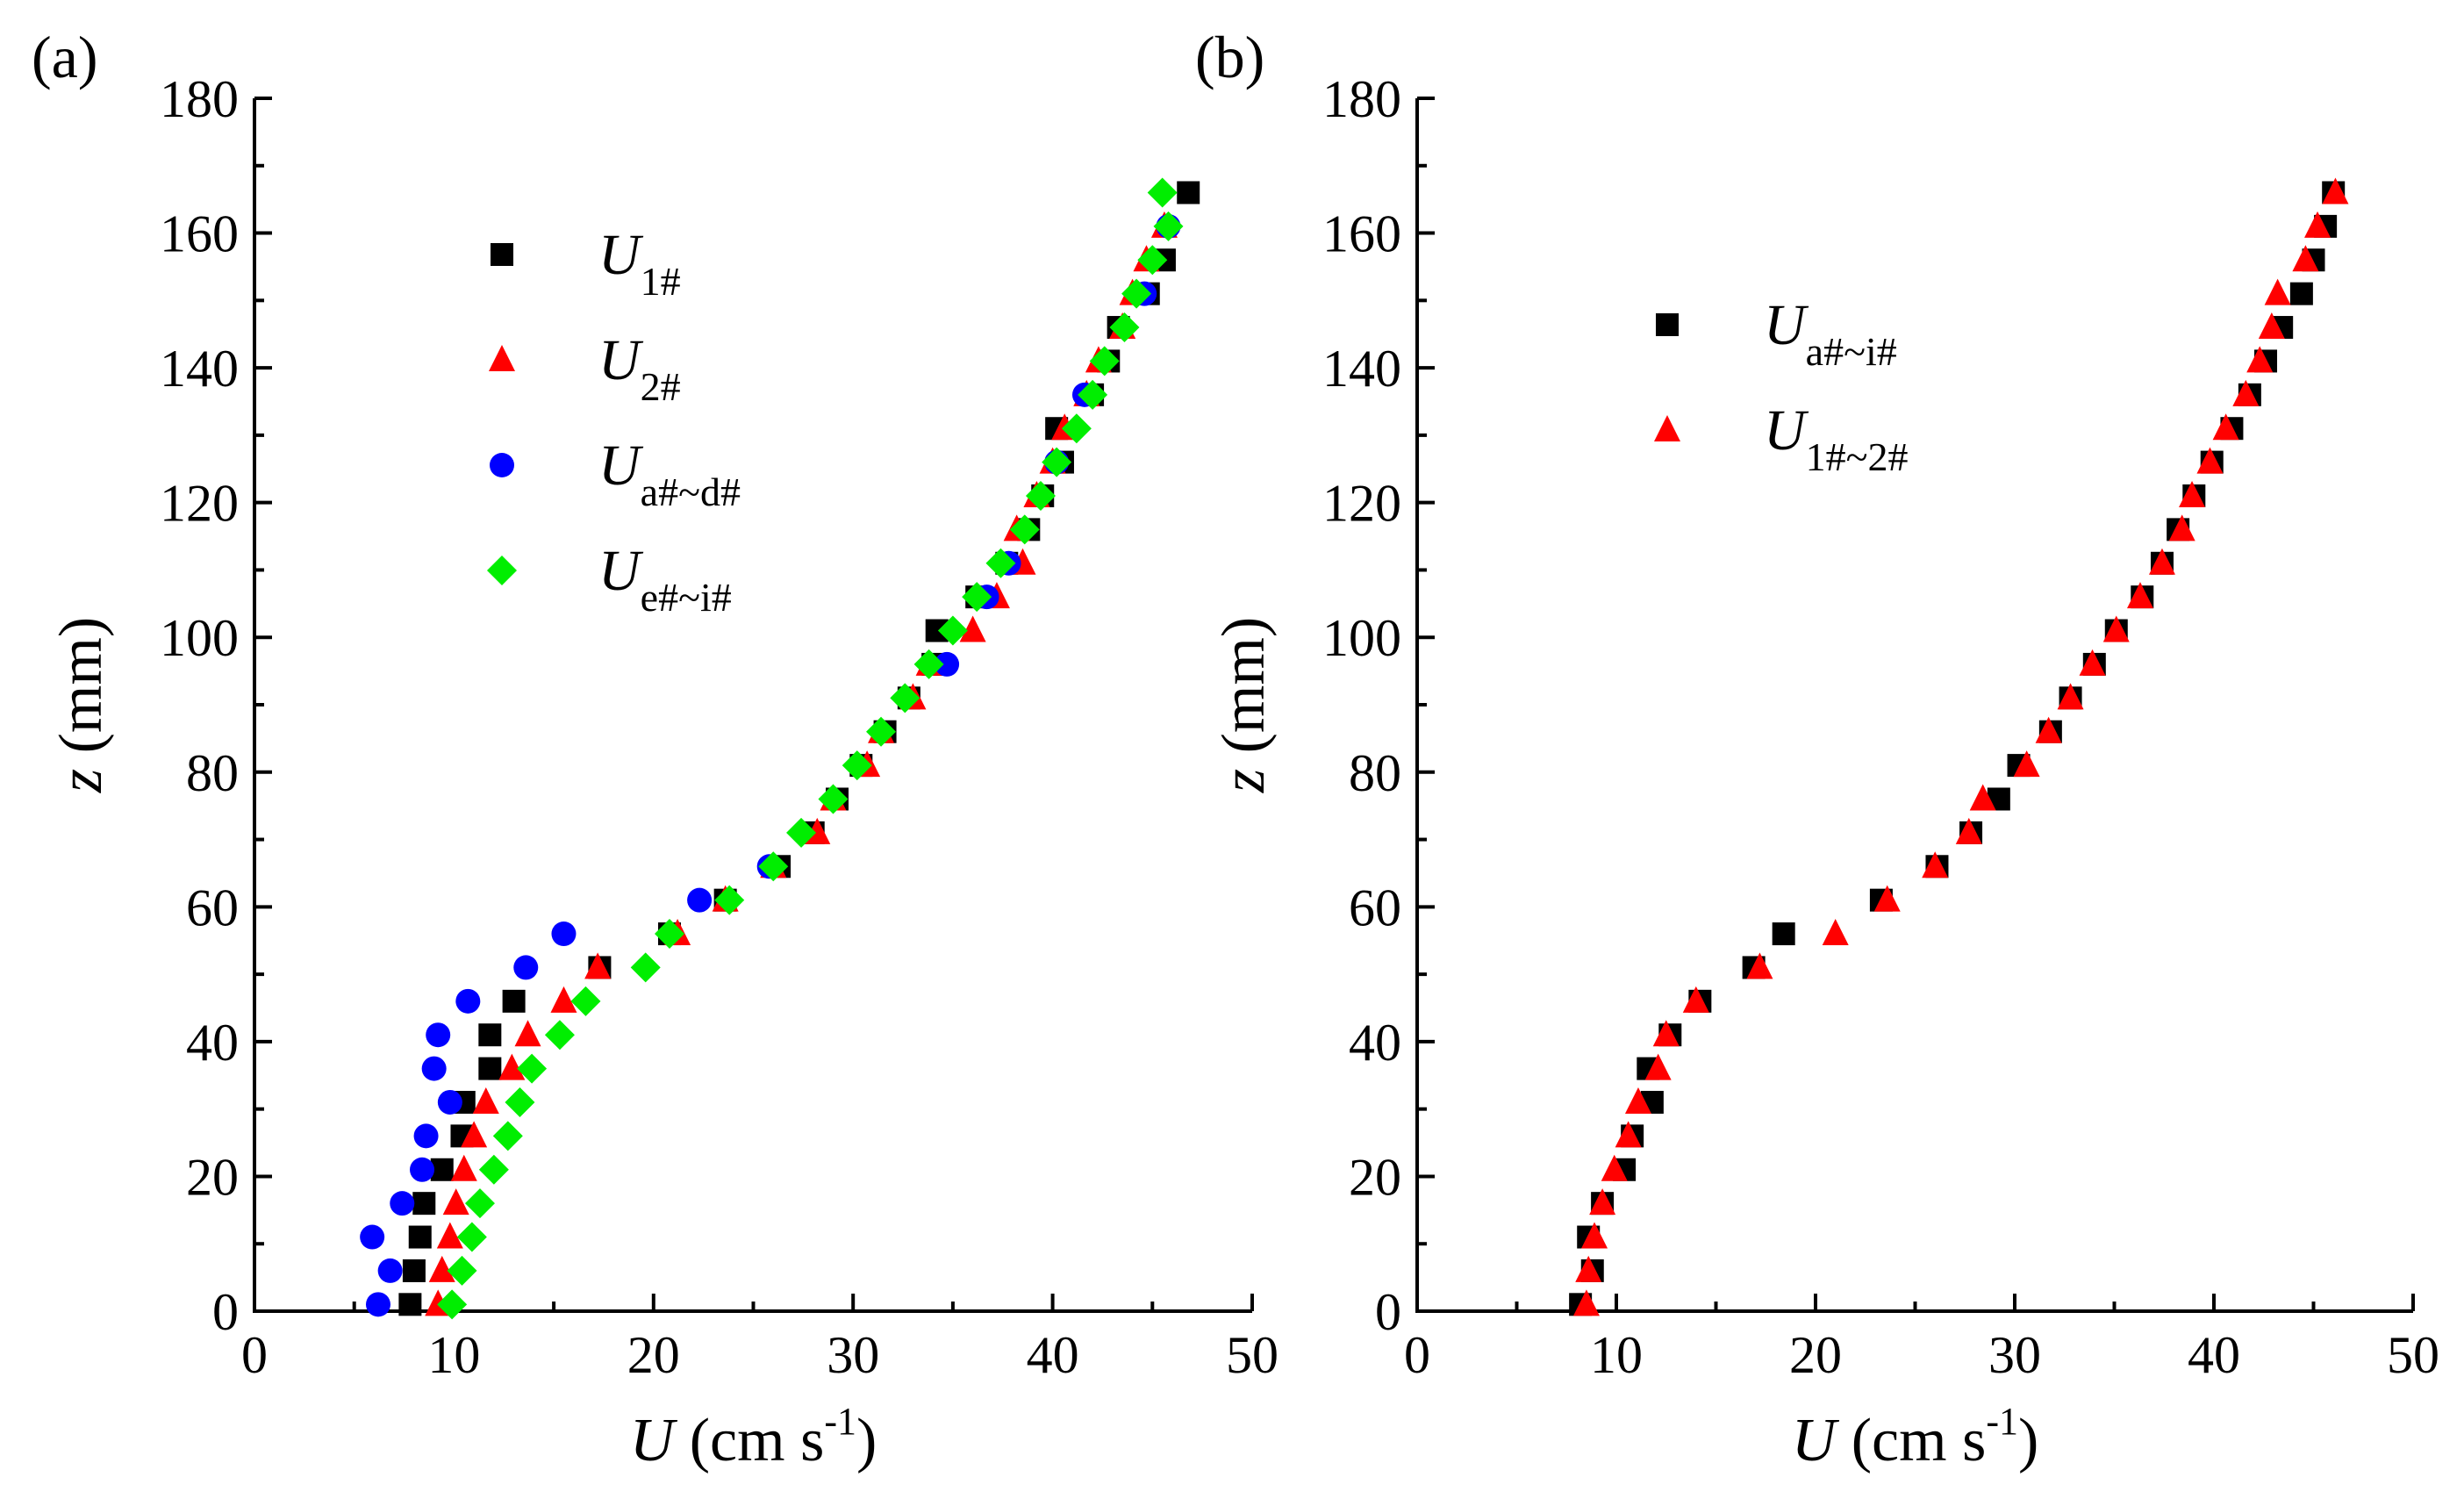 This screenshot has height=1506, width=2464. Describe the element at coordinates (2214, 1355) in the screenshot. I see `x-tick-label: 40` at that location.